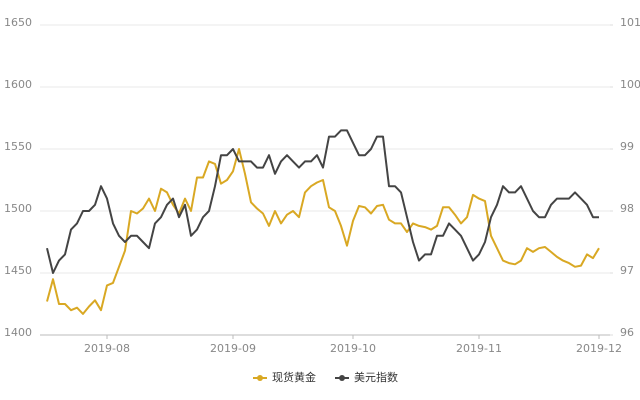  What do you see at coordinates (376, 377) in the screenshot?
I see `legend-label: 美元指数` at bounding box center [376, 377].